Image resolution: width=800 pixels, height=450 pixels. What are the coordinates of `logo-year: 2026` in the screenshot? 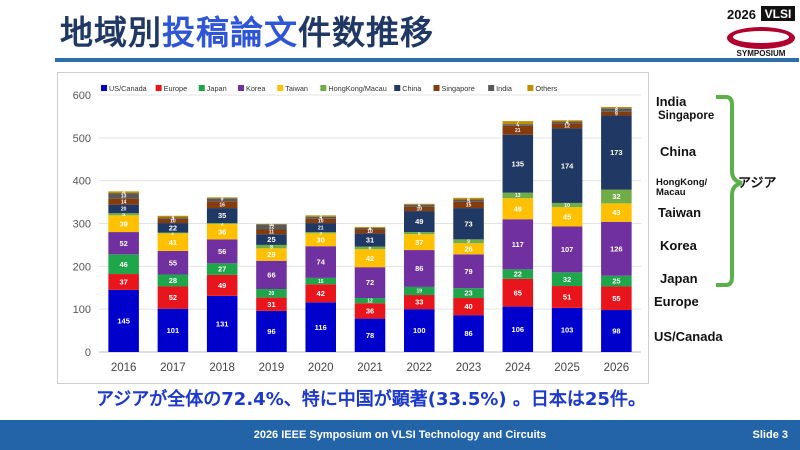 It's located at (741, 14).